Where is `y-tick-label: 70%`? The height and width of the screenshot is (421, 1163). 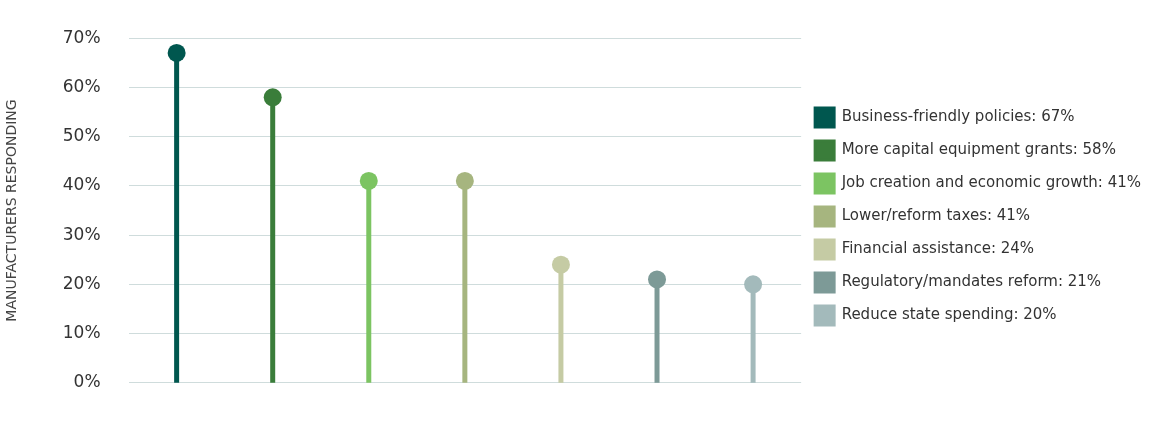
y-tick-label: 70% is located at coordinates (81, 36).